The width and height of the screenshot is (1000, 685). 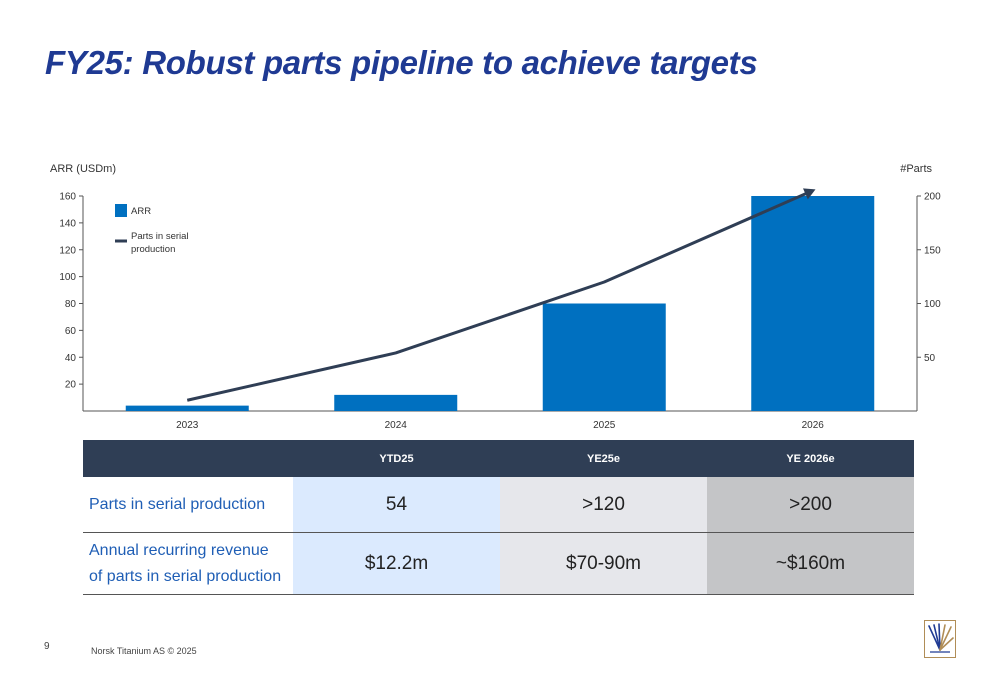 What do you see at coordinates (187, 408) in the screenshot?
I see `bar-arr-2023` at bounding box center [187, 408].